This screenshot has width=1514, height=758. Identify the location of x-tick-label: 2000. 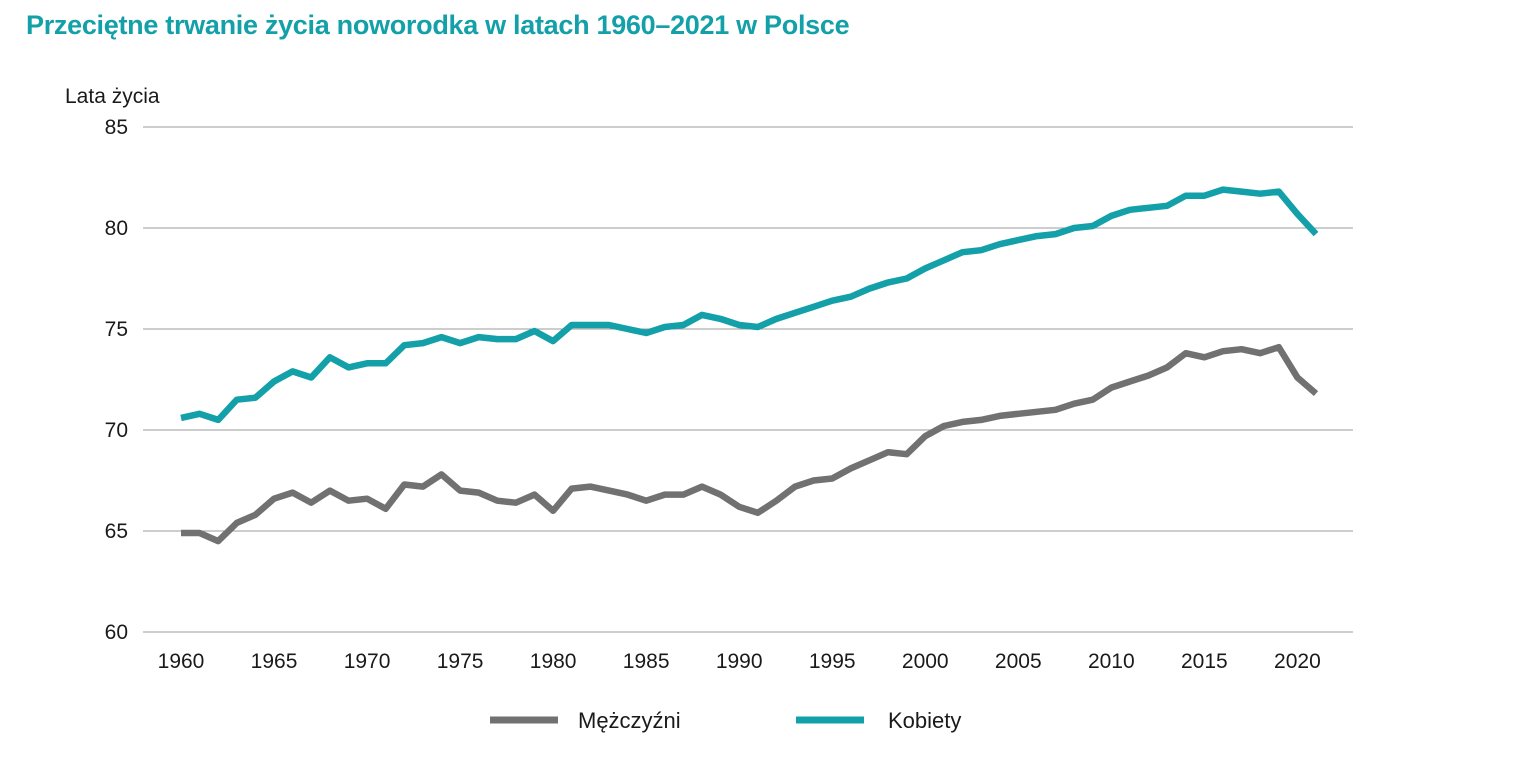
(925, 661).